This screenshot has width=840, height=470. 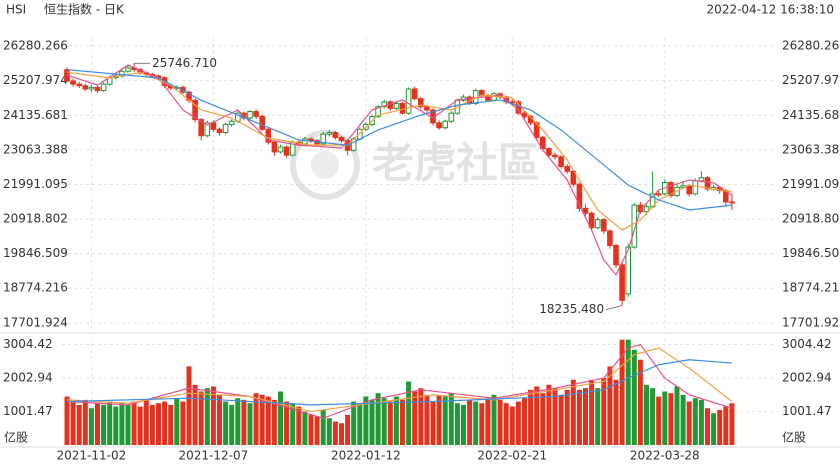 What do you see at coordinates (571, 309) in the screenshot?
I see `annotation-label: 18235.480` at bounding box center [571, 309].